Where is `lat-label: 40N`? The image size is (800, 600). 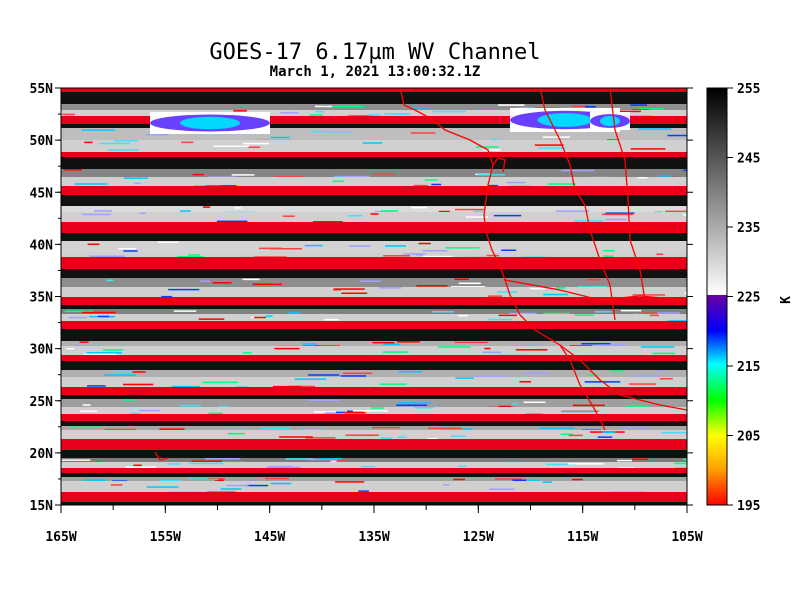
lat-label: 40N is located at coordinates (42, 245).